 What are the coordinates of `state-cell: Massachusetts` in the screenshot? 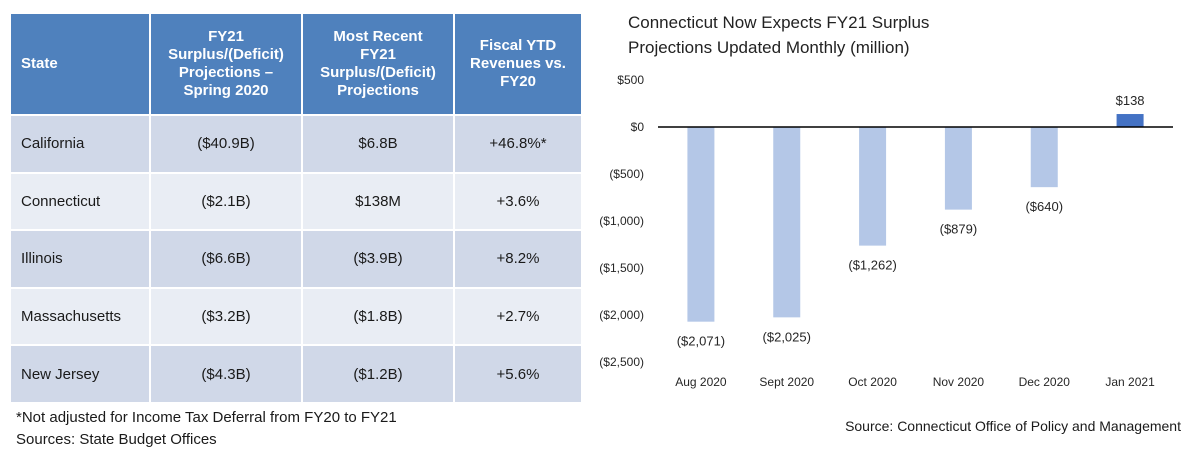 It's located at (80, 316).